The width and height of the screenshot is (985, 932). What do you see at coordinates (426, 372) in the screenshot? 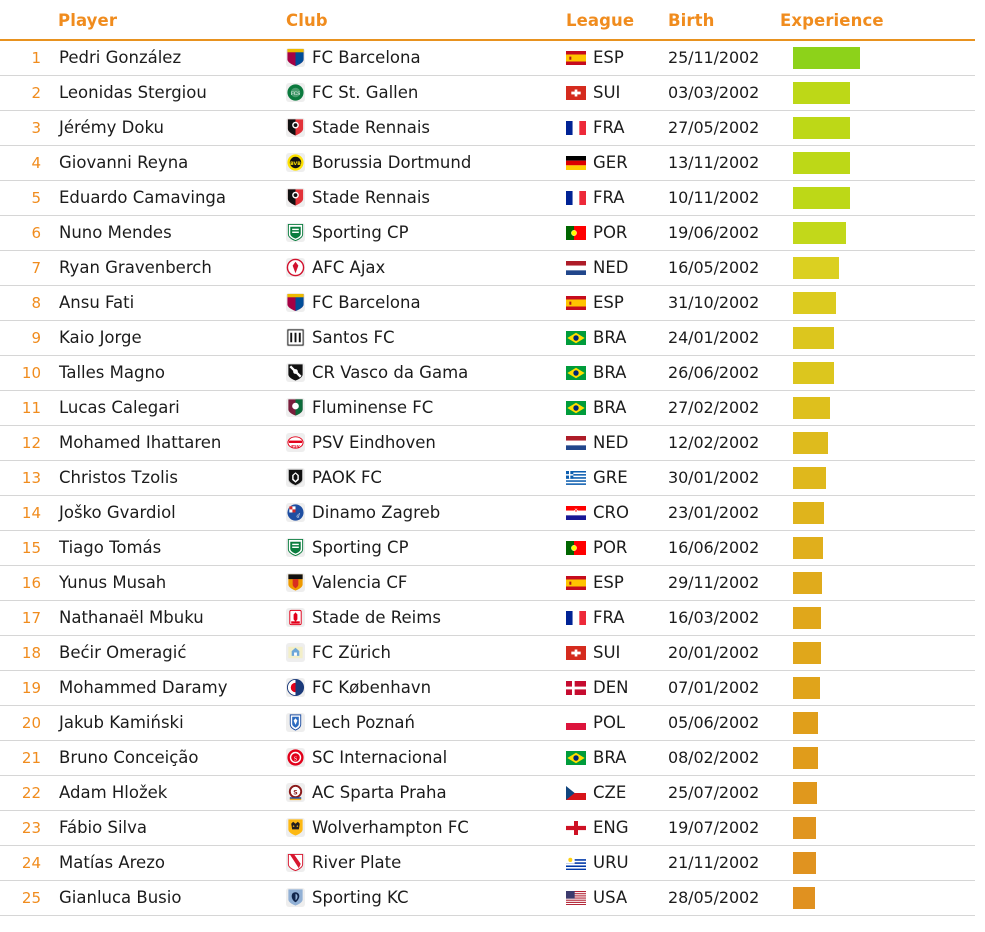
I see `club-cell: CR Vasco da Gama` at bounding box center [426, 372].